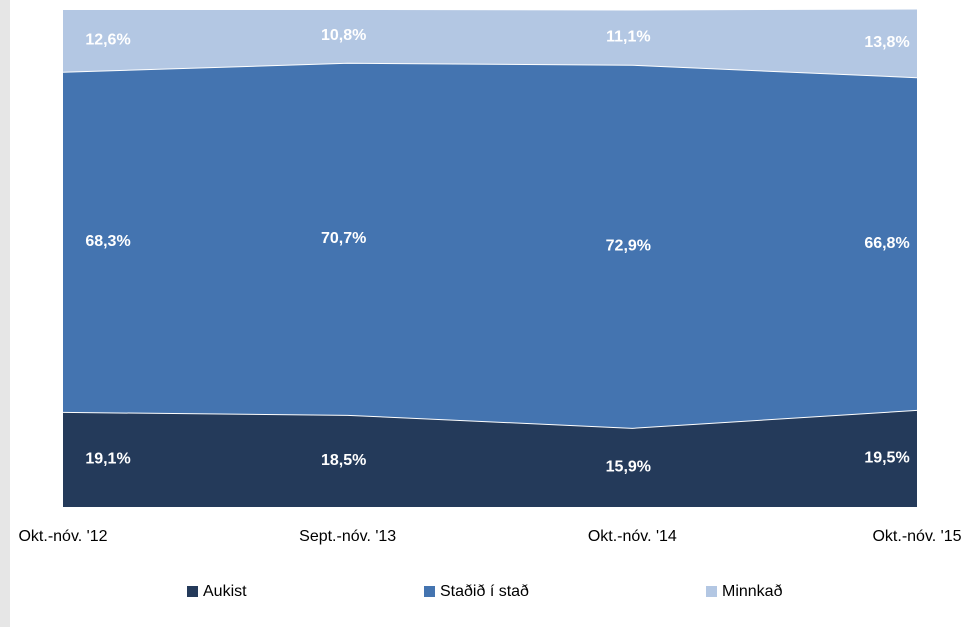 The image size is (978, 627). I want to click on data-label: 18,5%, so click(343, 460).